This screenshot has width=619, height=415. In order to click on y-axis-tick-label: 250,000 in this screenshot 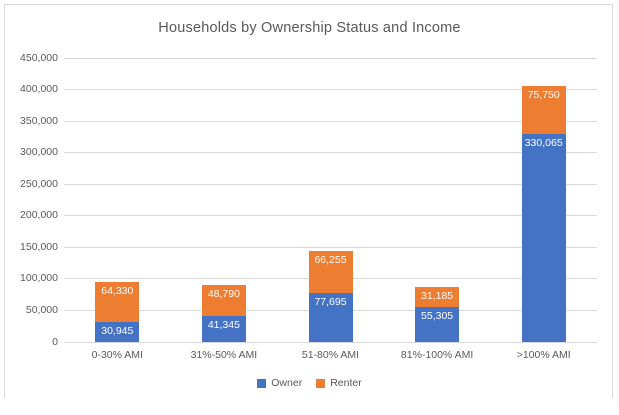, I will do `click(39, 183)`.